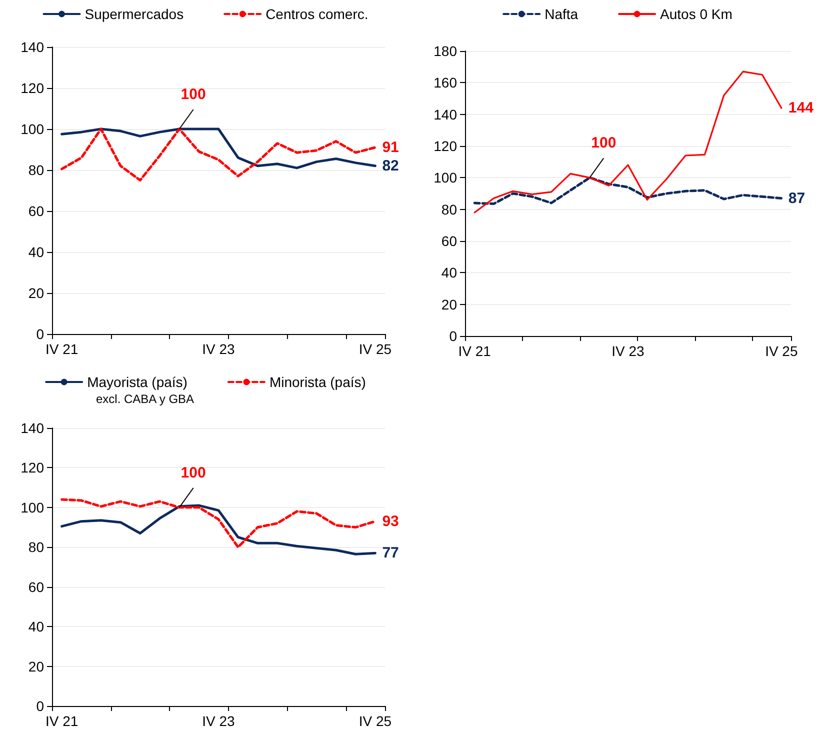 The image size is (823, 735). I want to click on data-label: 91, so click(390, 147).